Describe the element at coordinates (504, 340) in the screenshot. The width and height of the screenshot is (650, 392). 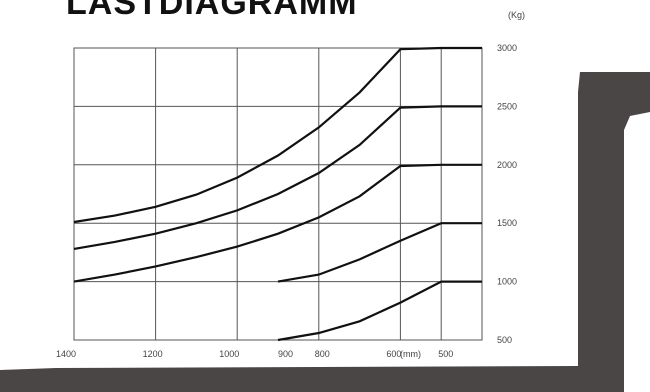
I see `y-tick-label: 500` at that location.